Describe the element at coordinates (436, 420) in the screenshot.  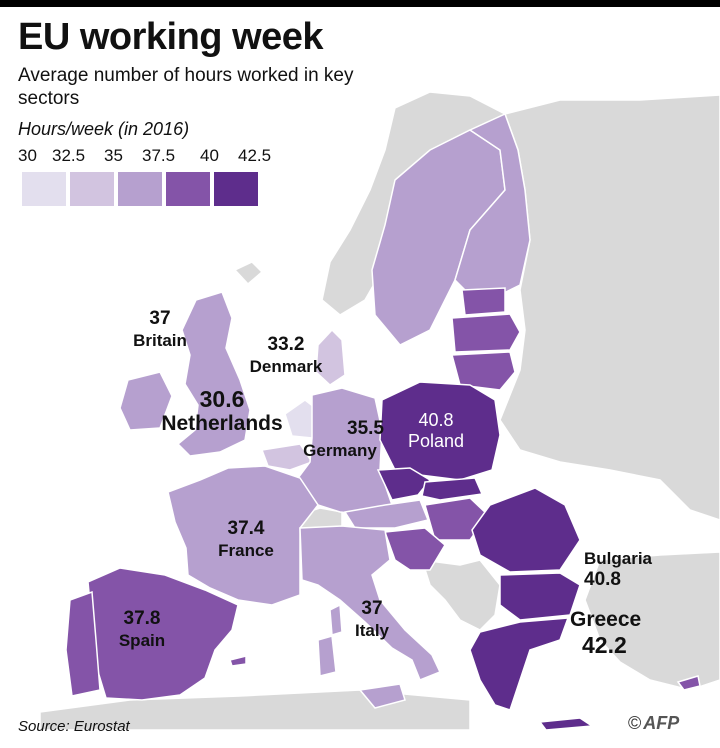
I see `poland-hours: 40.8` at that location.